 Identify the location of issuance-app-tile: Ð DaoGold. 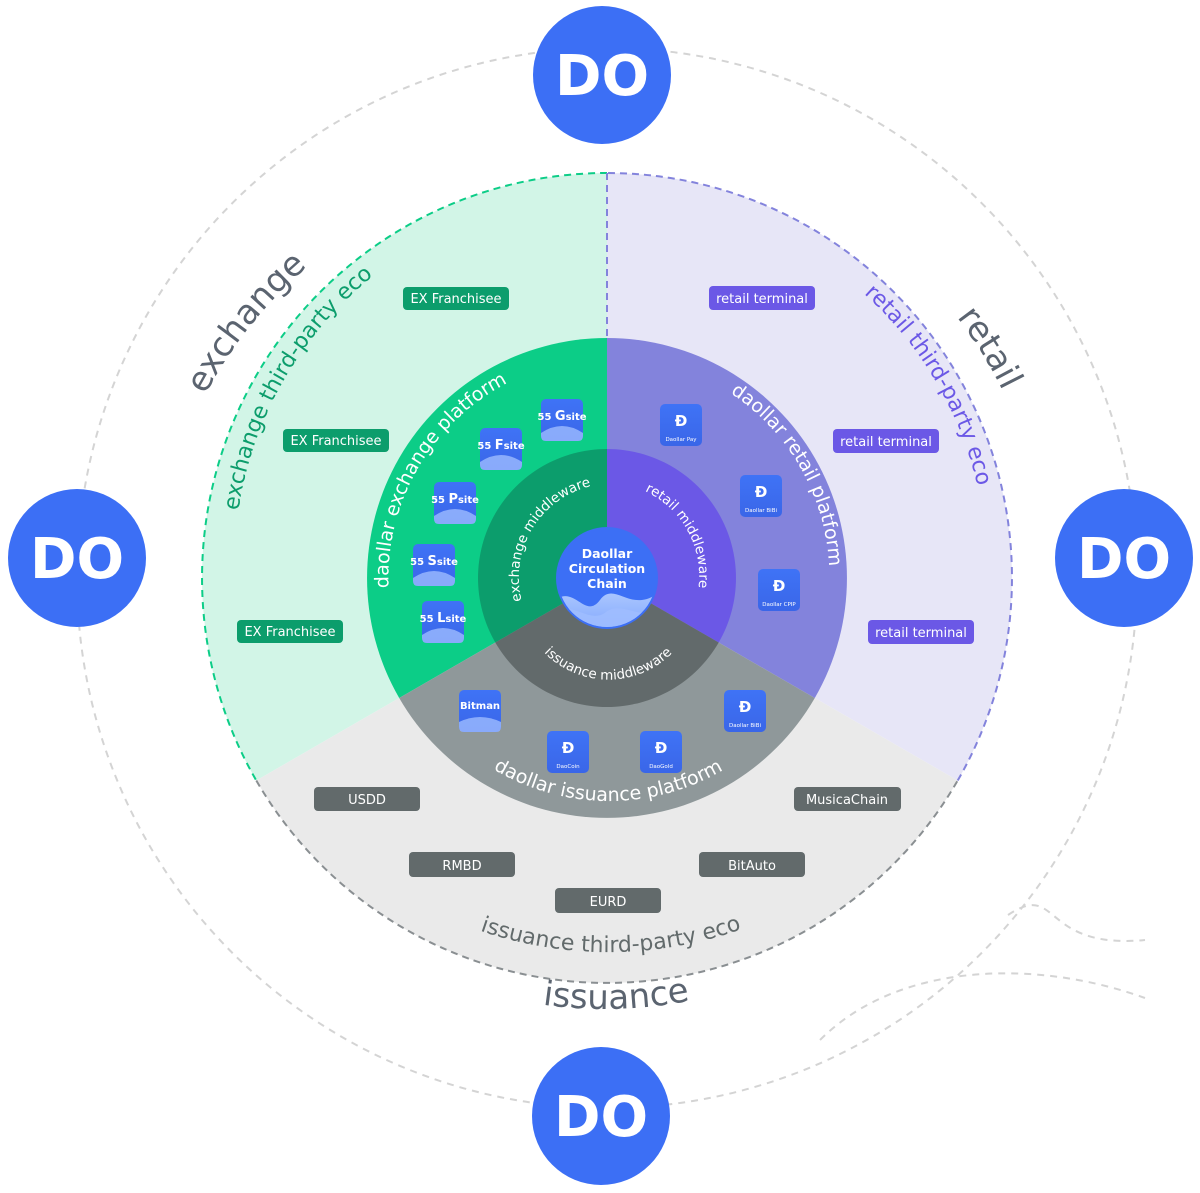
(661, 752).